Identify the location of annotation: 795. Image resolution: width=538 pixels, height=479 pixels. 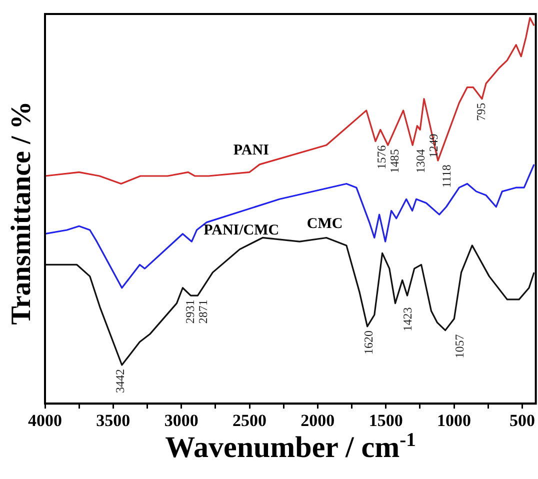
(481, 111).